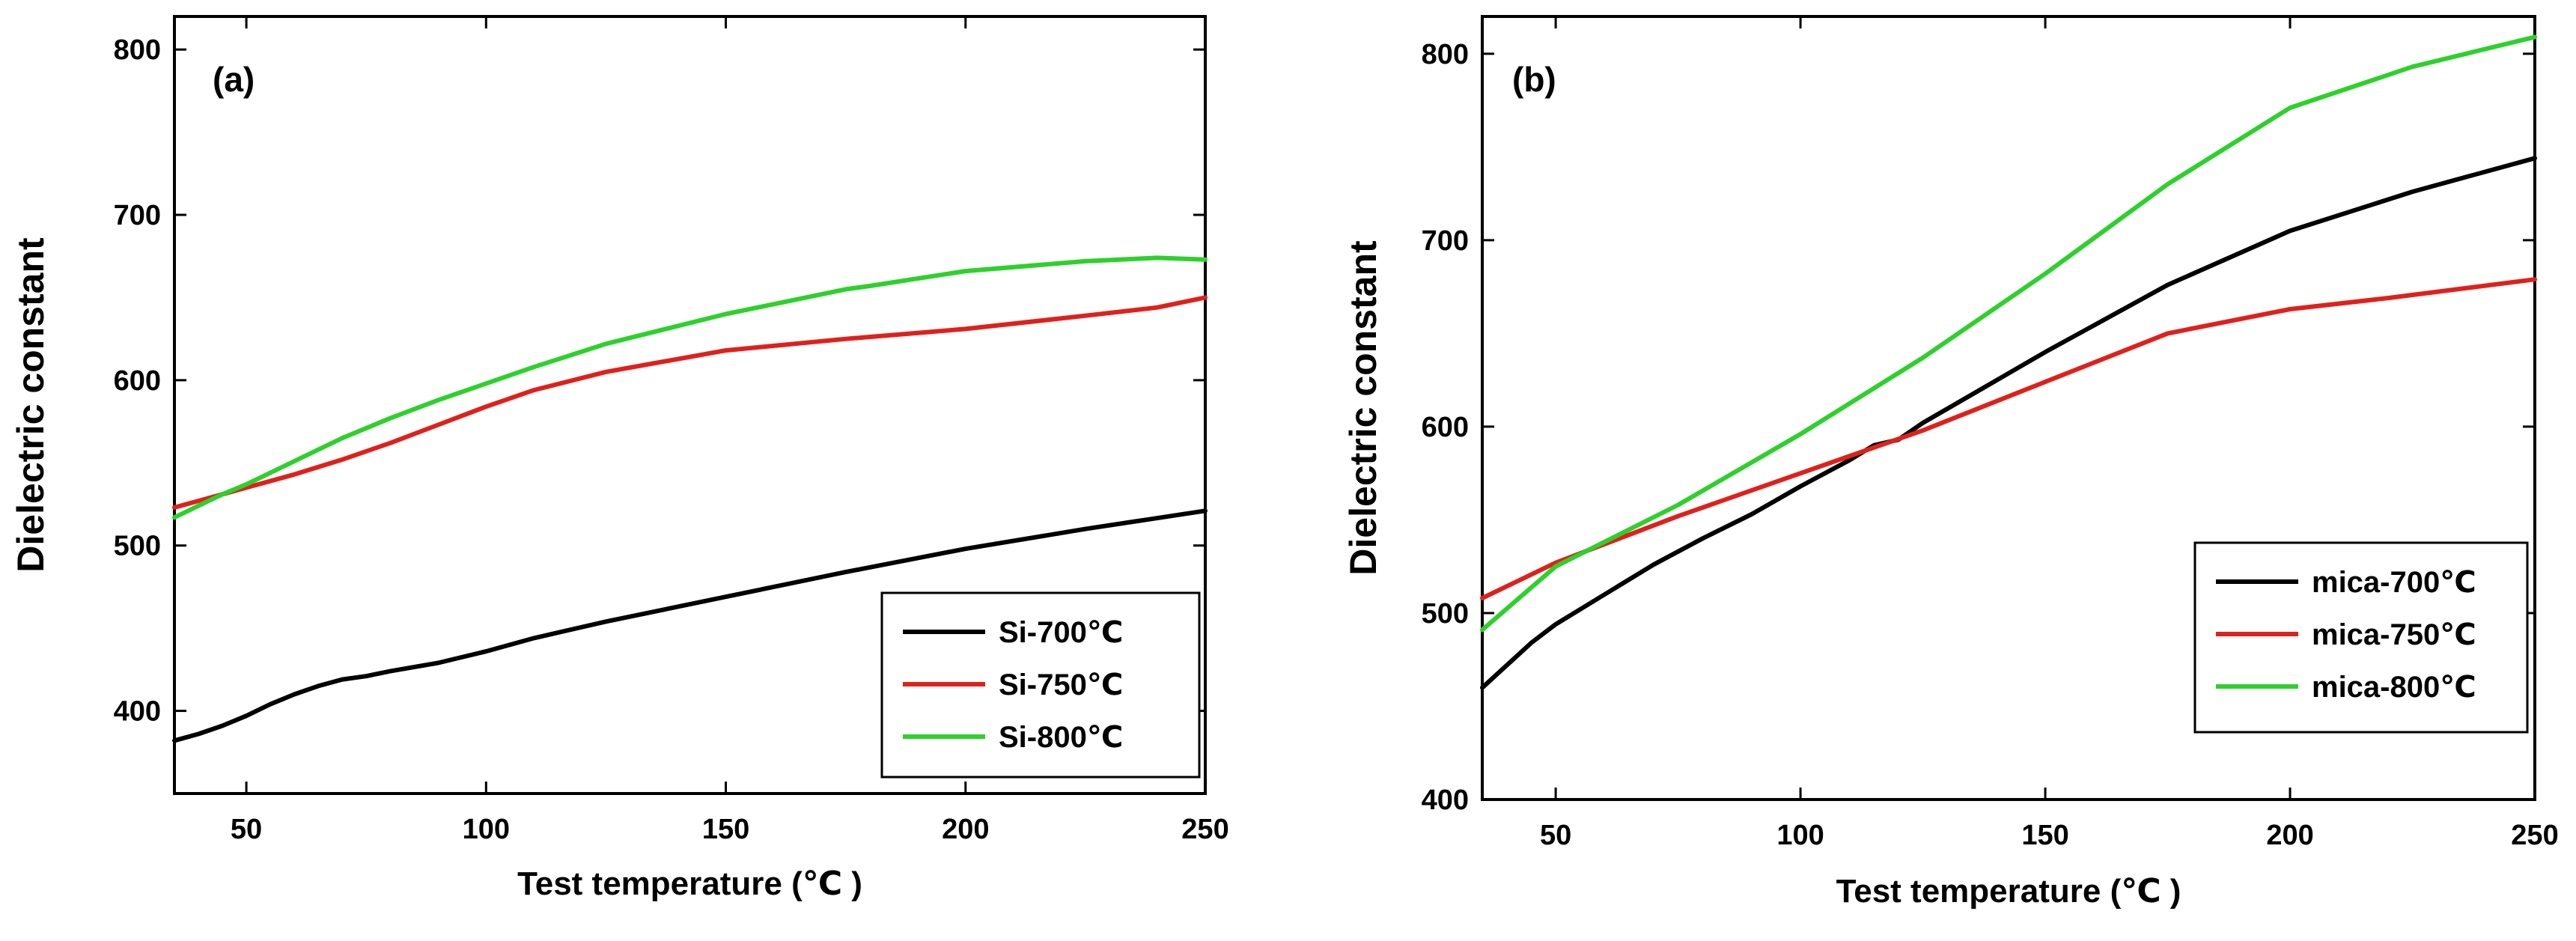 The width and height of the screenshot is (2576, 941). What do you see at coordinates (1445, 241) in the screenshot?
I see `chart-b-y-tick-label: 700` at bounding box center [1445, 241].